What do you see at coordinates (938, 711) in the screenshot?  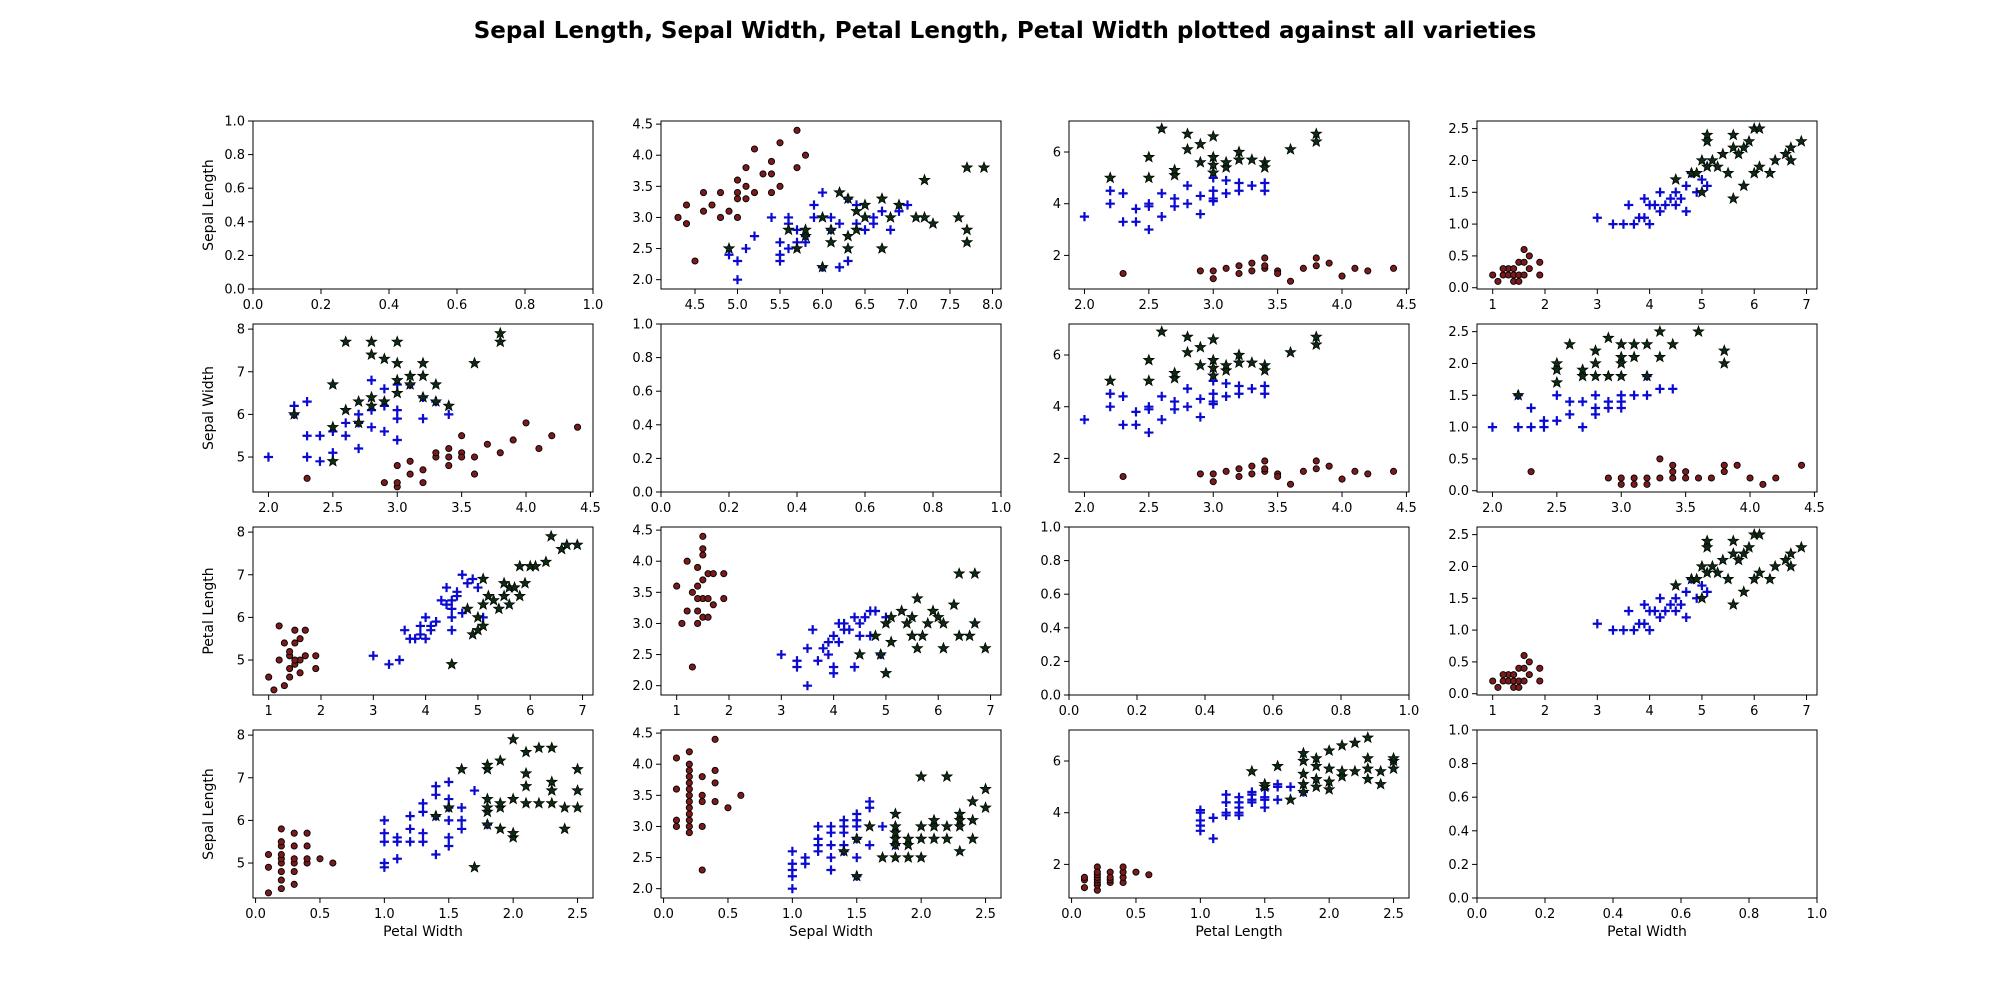 I see `x-tick-label: 6` at bounding box center [938, 711].